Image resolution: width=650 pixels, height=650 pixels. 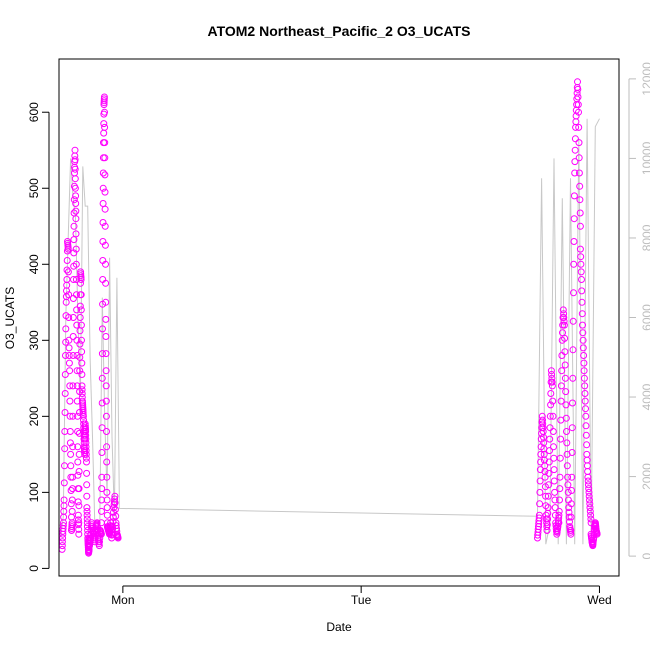 What do you see at coordinates (34, 112) in the screenshot?
I see `left-tick-label: 600` at bounding box center [34, 112].